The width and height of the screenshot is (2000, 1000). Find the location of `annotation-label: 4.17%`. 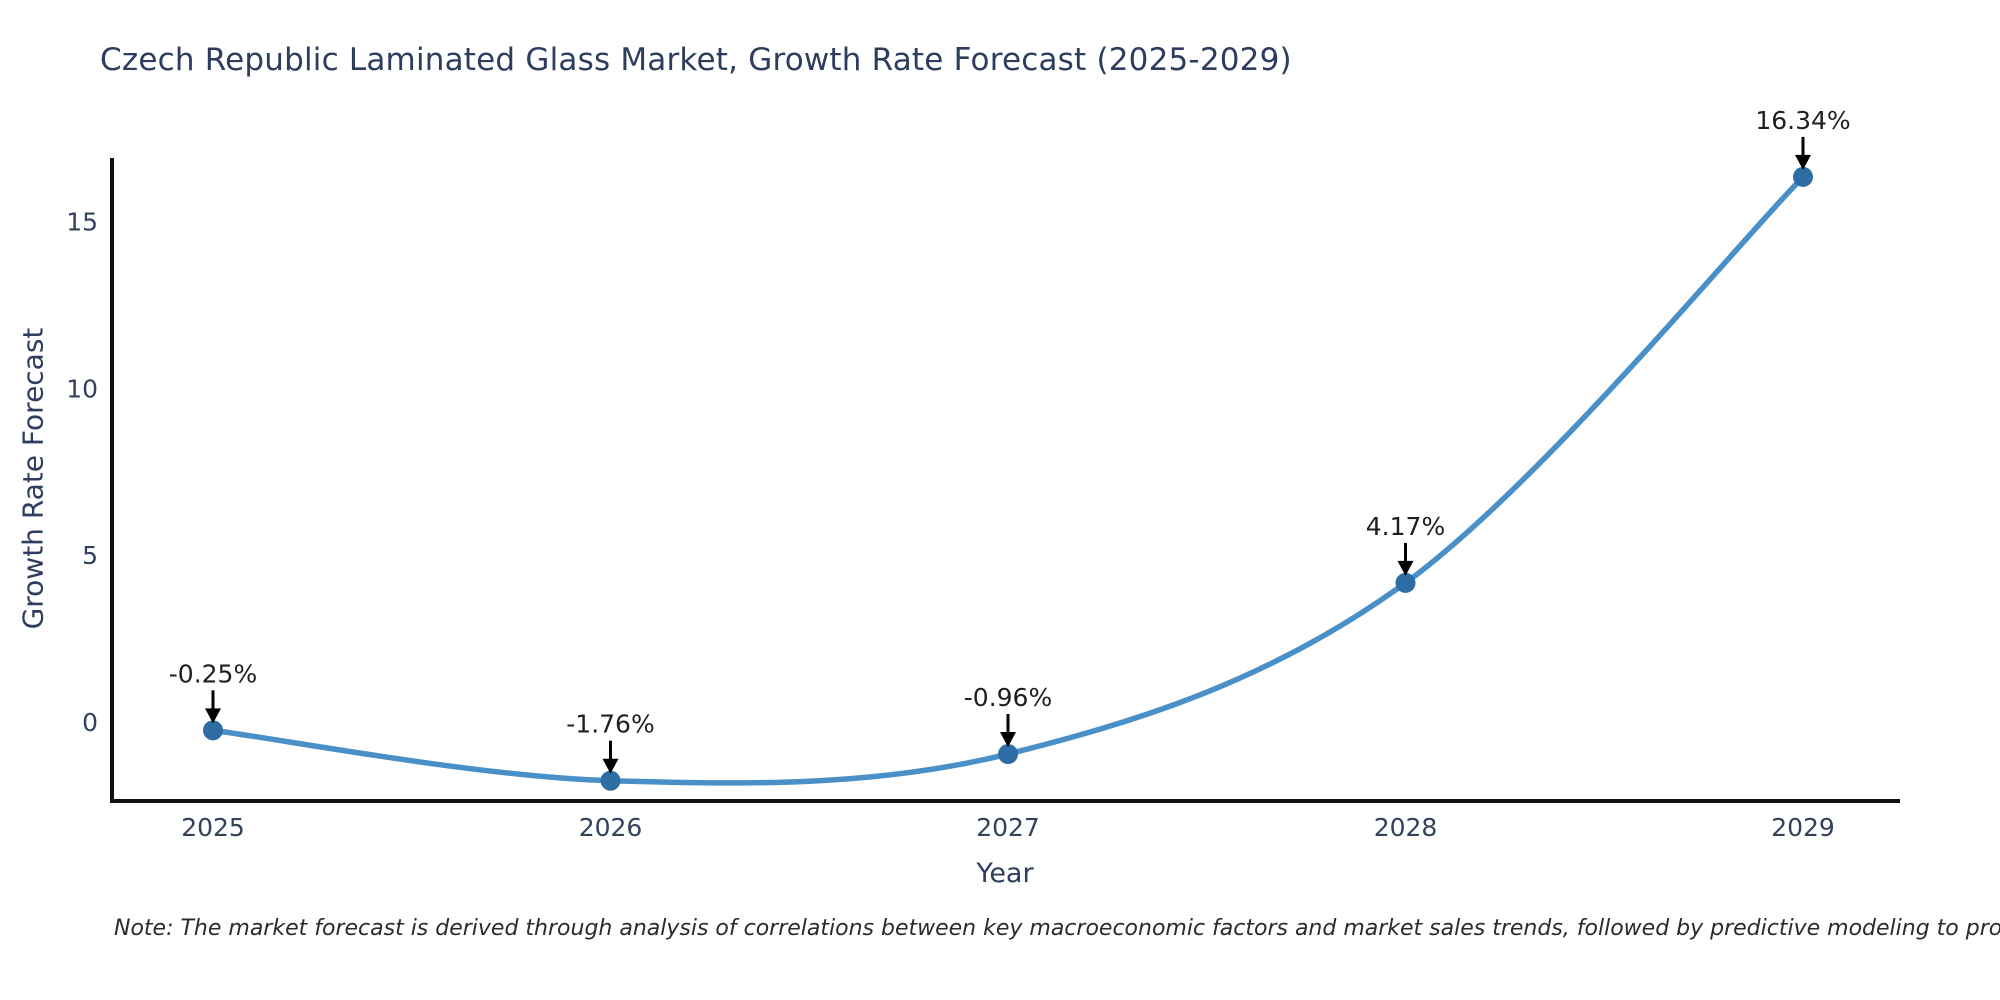

annotation-label: 4.17% is located at coordinates (1405, 526).